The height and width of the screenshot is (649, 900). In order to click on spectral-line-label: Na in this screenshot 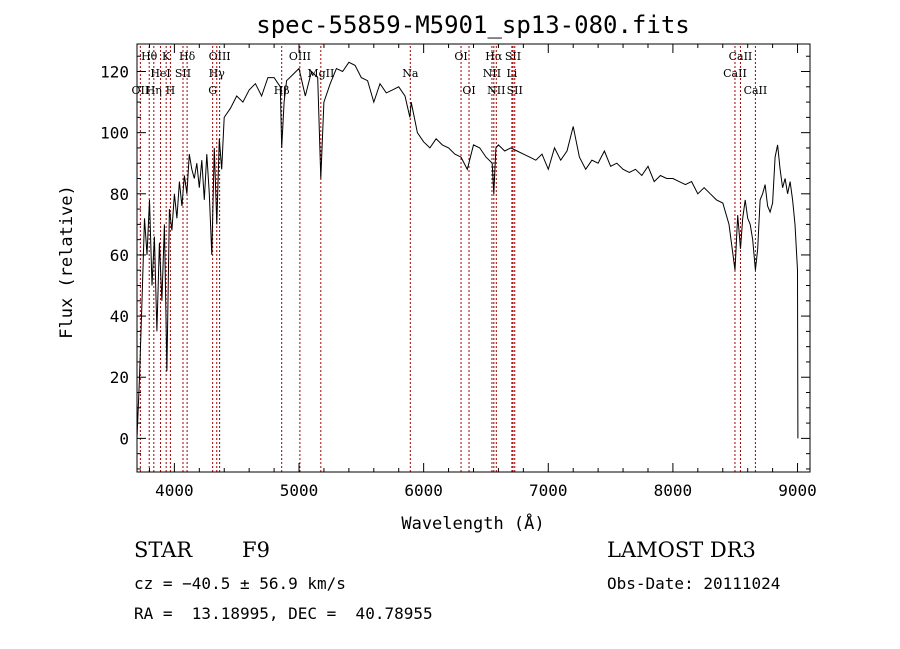, I will do `click(410, 73)`.